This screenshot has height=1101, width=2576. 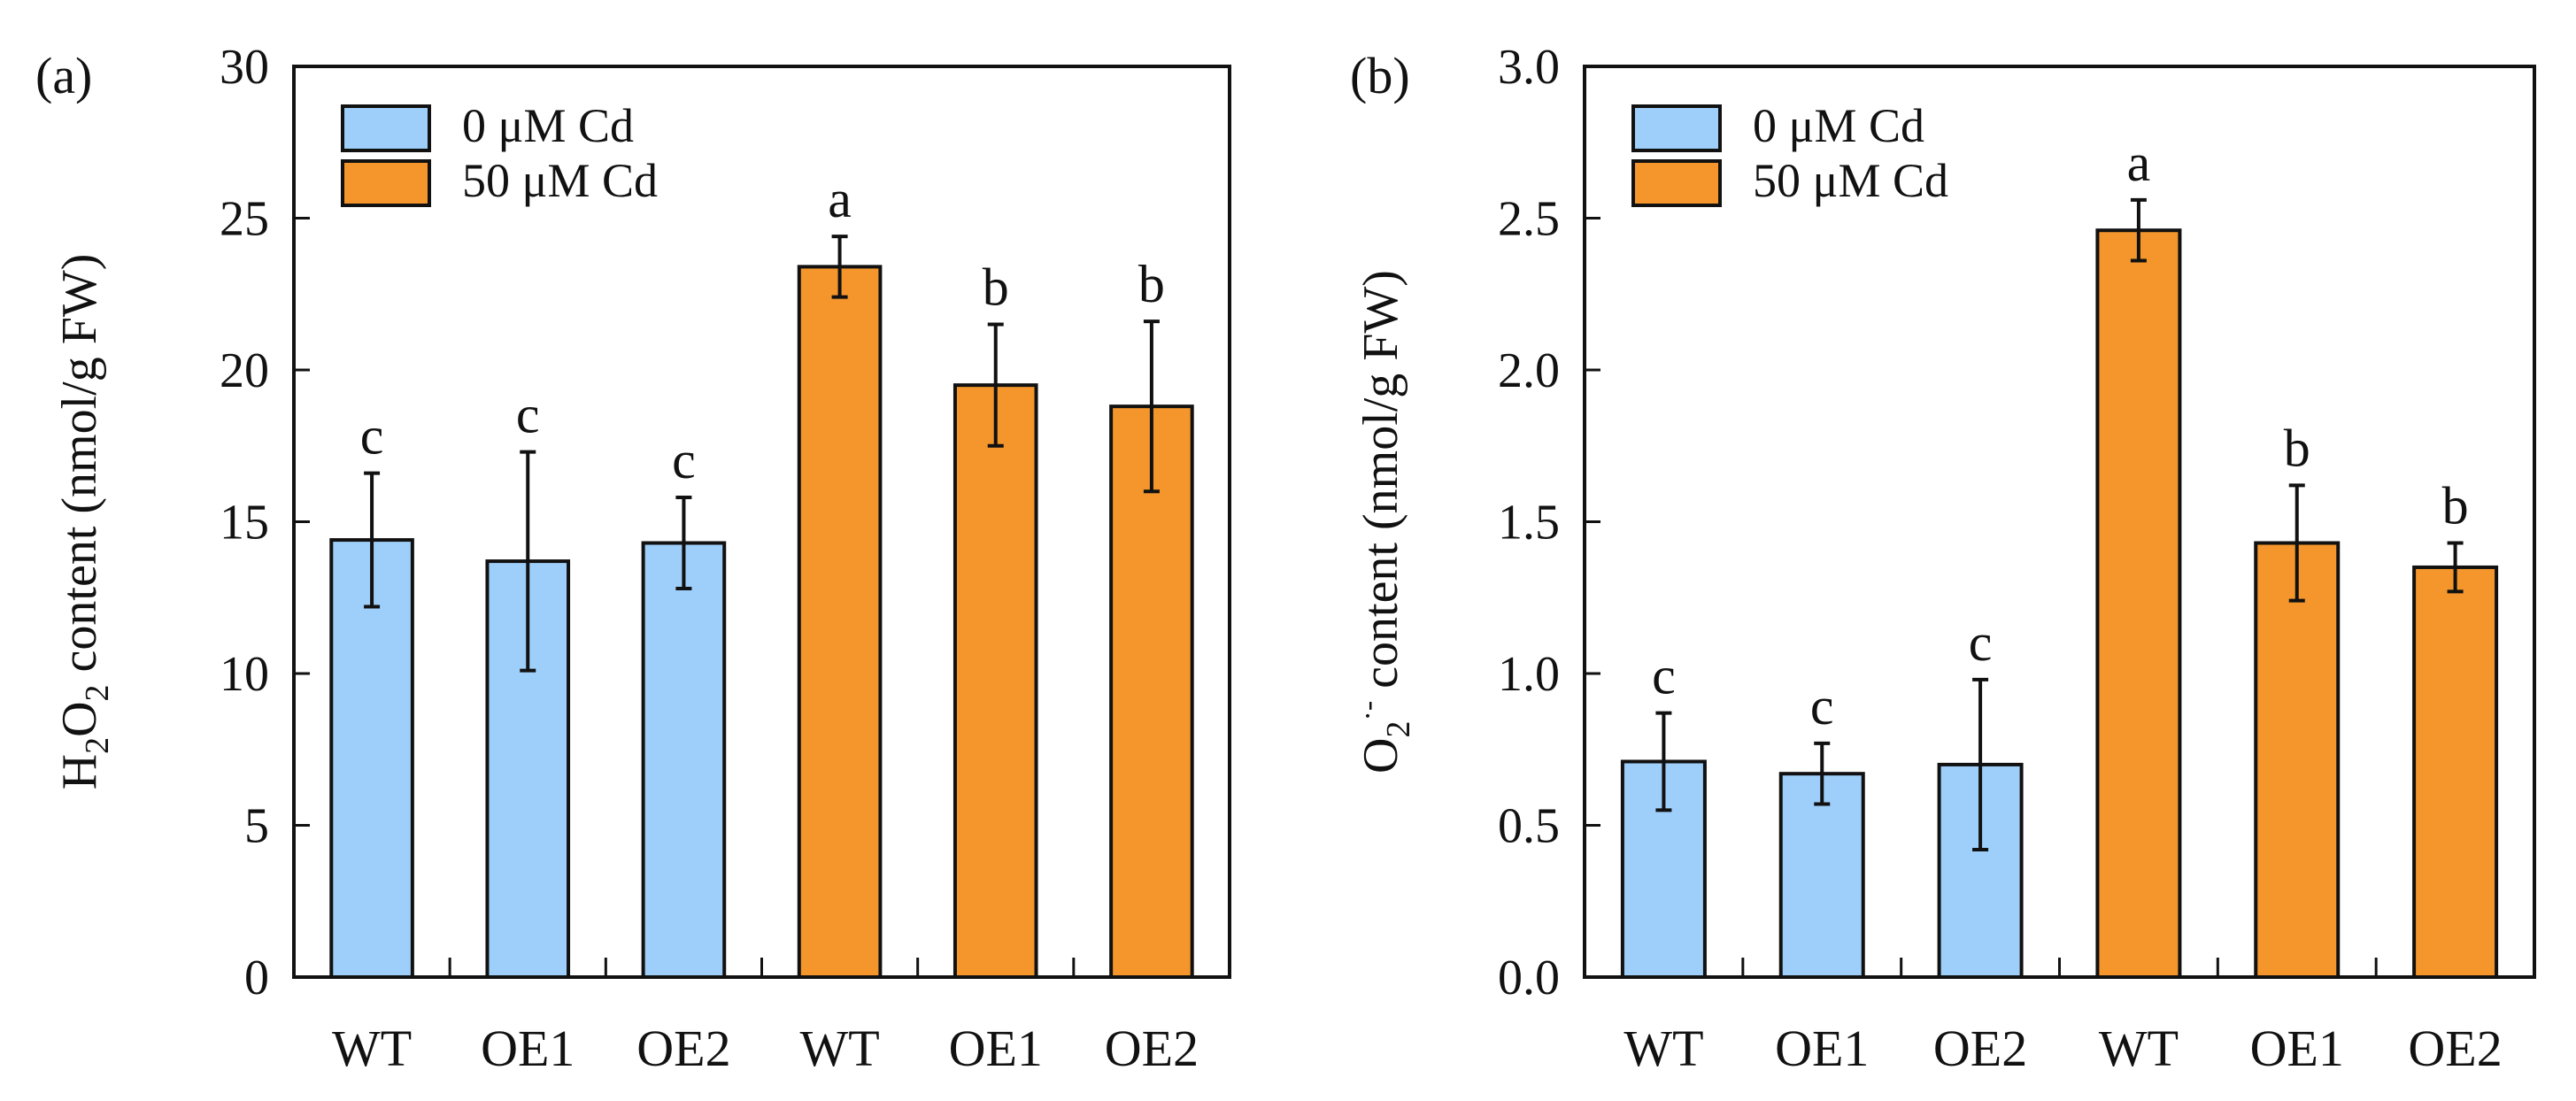 I want to click on y-tick-label: 0.0, so click(x=1529, y=978).